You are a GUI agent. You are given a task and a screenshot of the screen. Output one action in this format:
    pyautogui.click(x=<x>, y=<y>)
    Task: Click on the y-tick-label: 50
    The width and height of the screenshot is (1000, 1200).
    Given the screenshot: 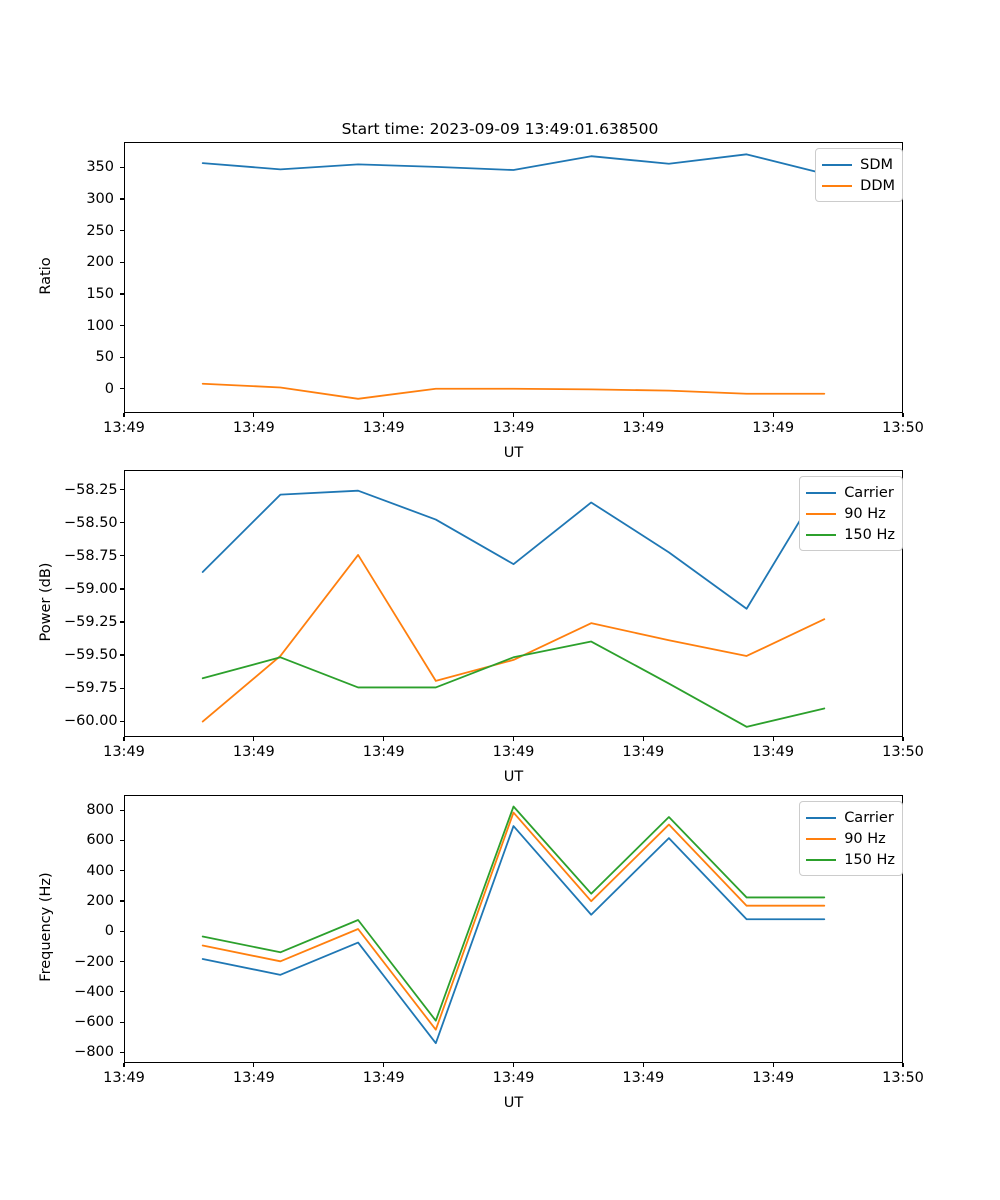 What is the action you would take?
    pyautogui.click(x=104, y=357)
    